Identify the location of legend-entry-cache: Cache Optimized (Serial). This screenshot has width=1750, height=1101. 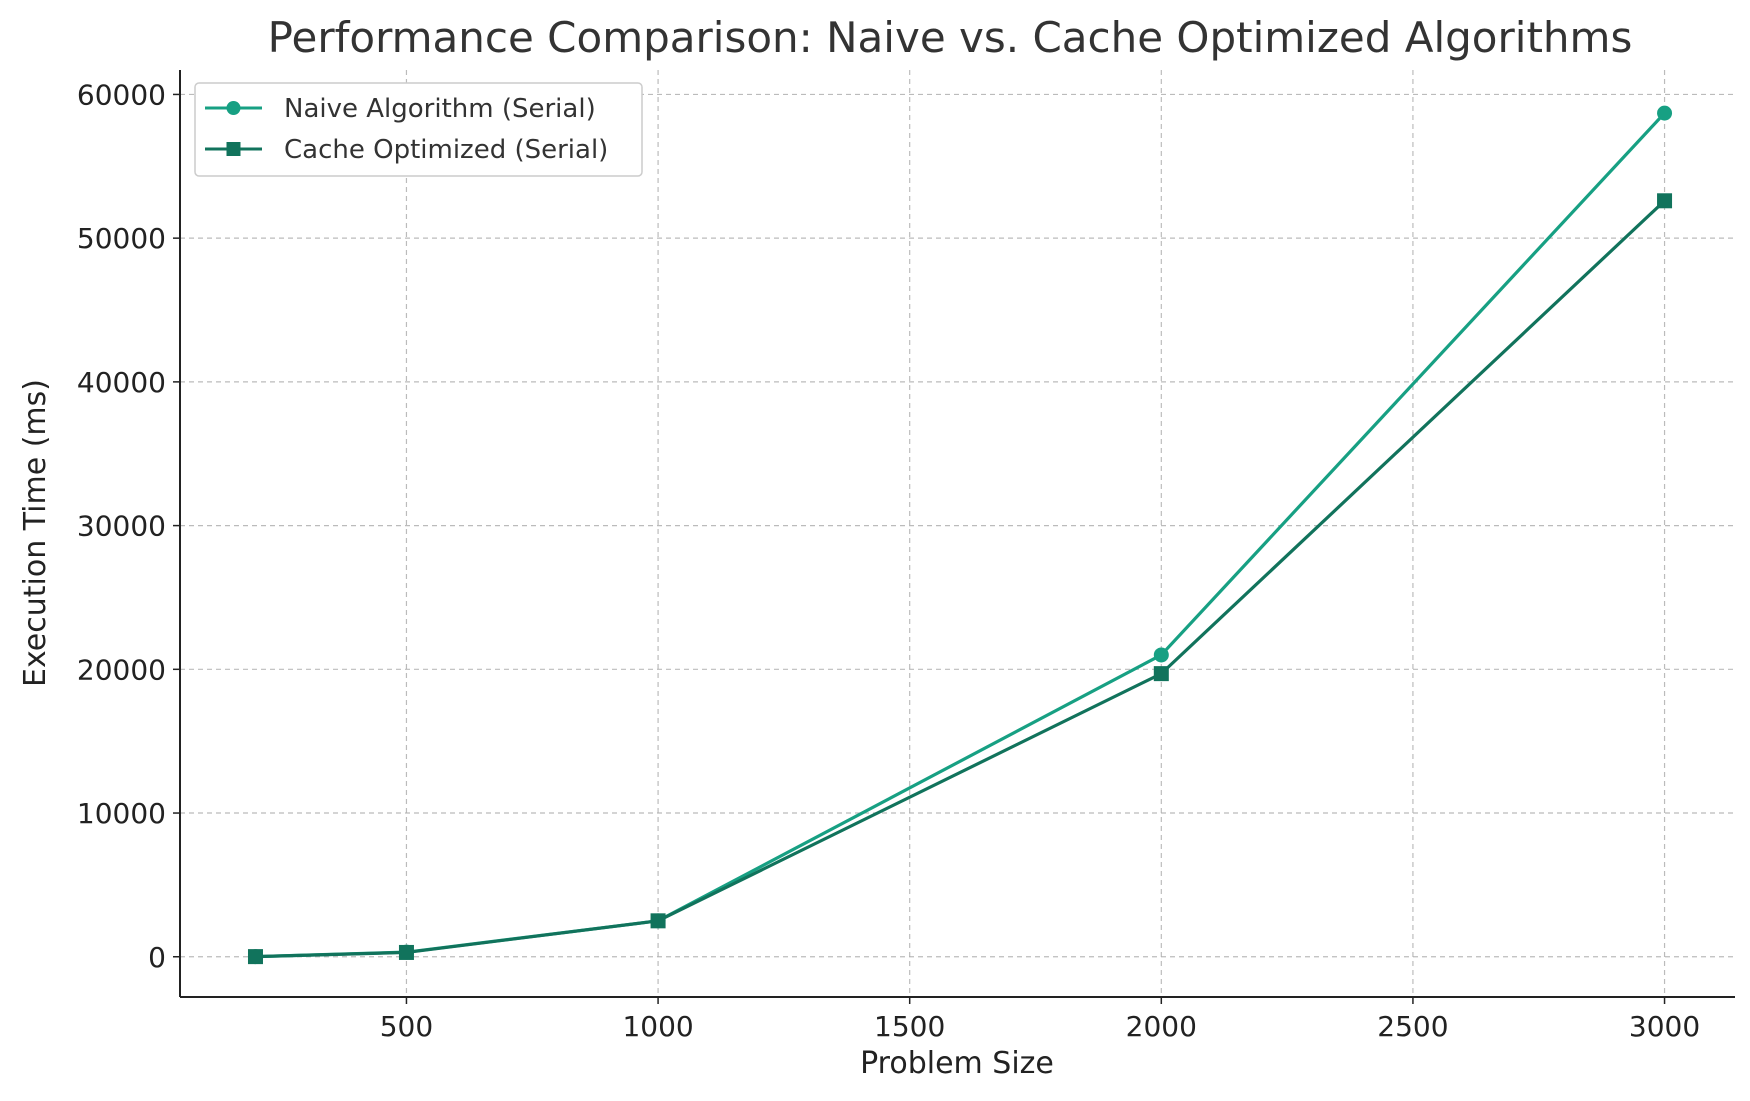
(406, 150).